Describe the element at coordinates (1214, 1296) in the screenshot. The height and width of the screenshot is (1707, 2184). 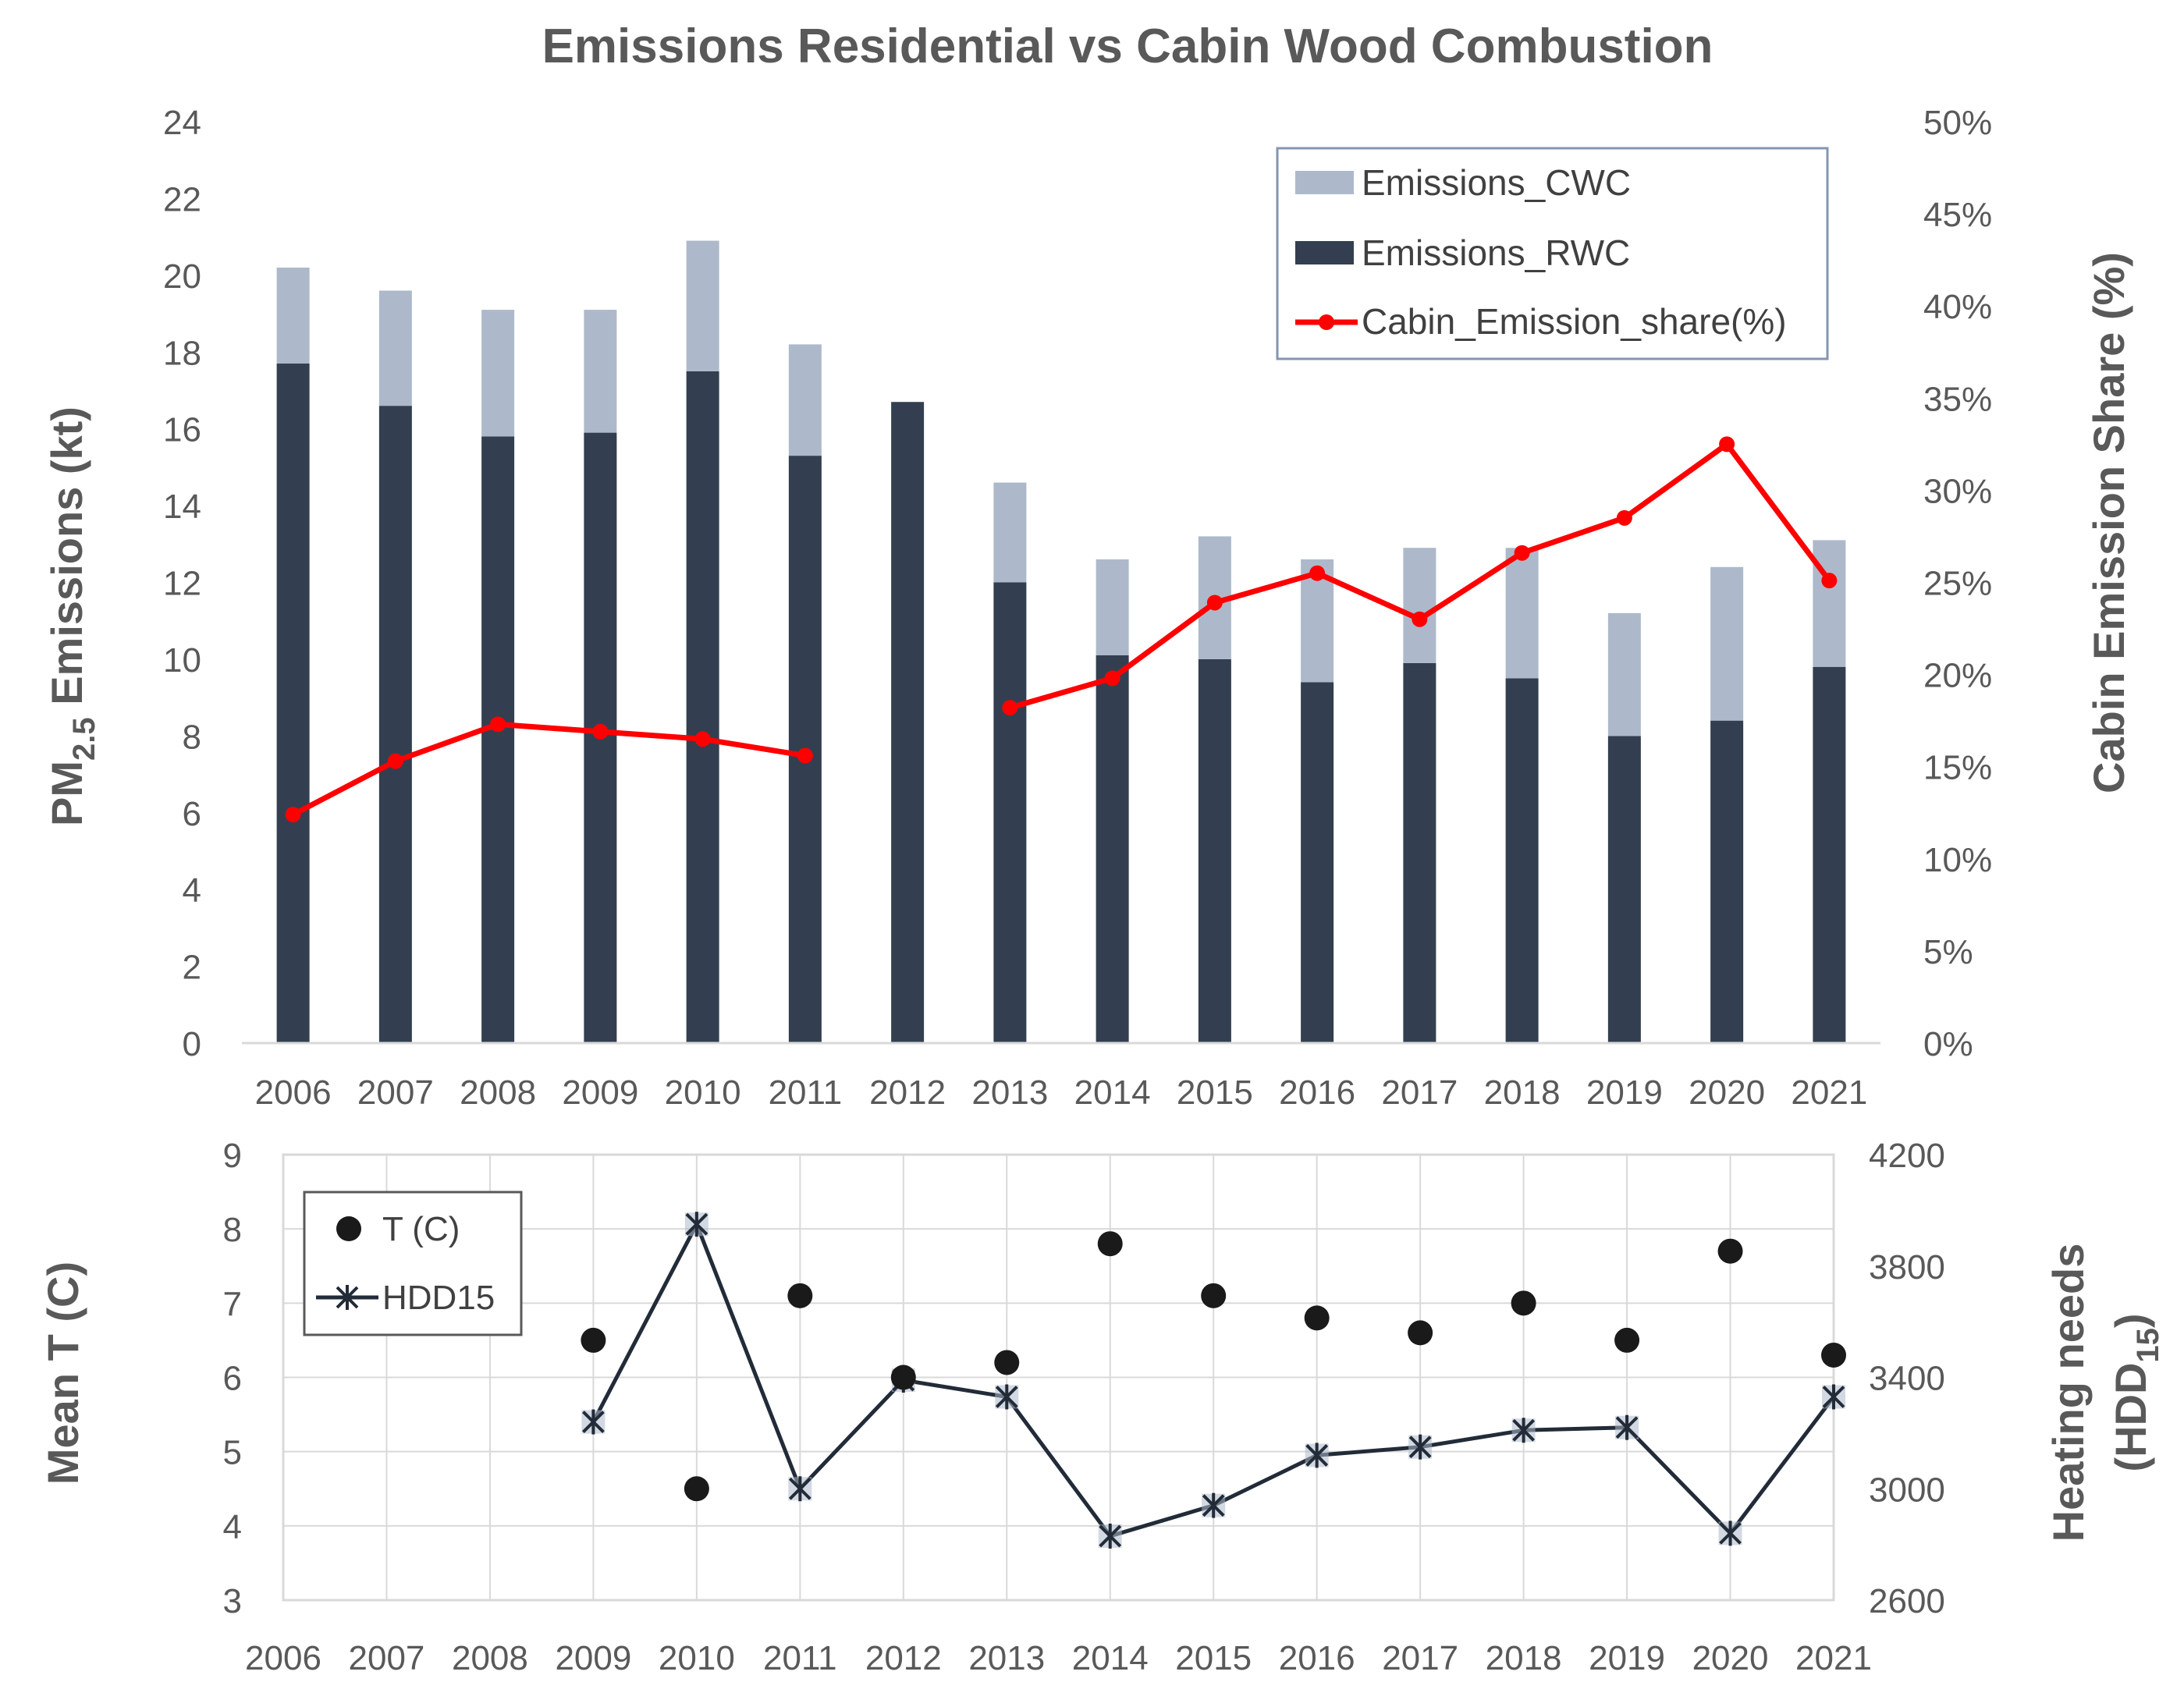
I see `temp-point-2015` at that location.